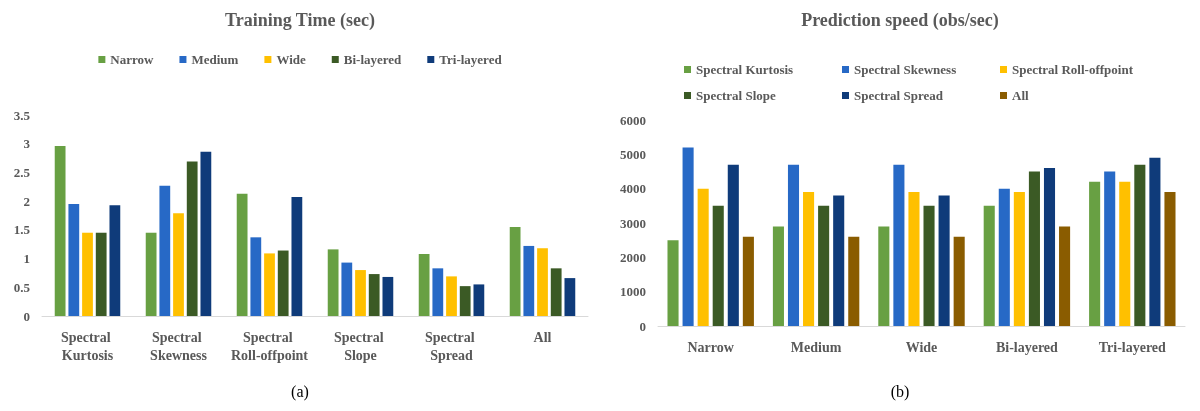 The height and width of the screenshot is (411, 1200). I want to click on legend-label: Tri-layered, so click(471, 59).